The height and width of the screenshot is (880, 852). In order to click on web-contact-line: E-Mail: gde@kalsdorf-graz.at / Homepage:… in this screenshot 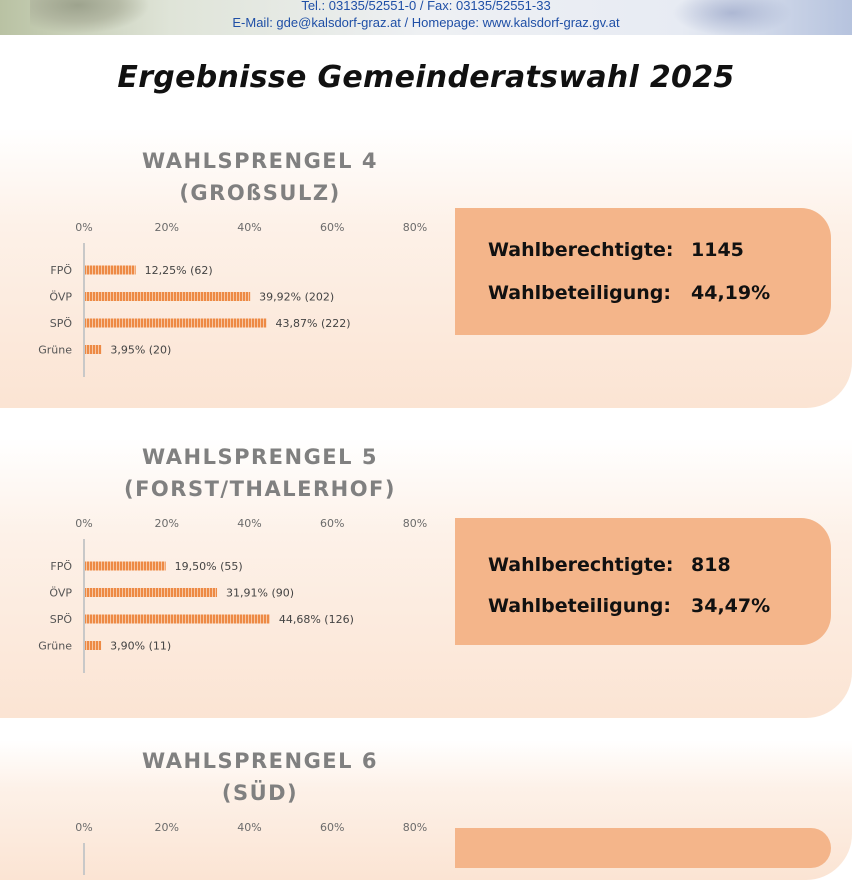, I will do `click(426, 22)`.